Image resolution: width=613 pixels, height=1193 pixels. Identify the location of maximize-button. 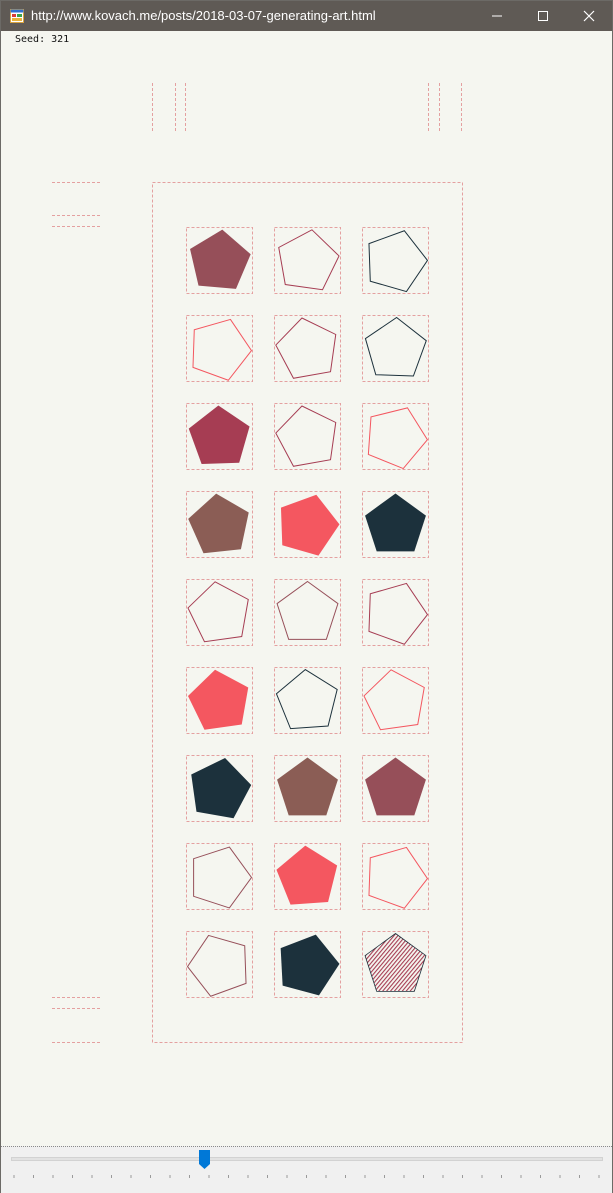
(543, 16).